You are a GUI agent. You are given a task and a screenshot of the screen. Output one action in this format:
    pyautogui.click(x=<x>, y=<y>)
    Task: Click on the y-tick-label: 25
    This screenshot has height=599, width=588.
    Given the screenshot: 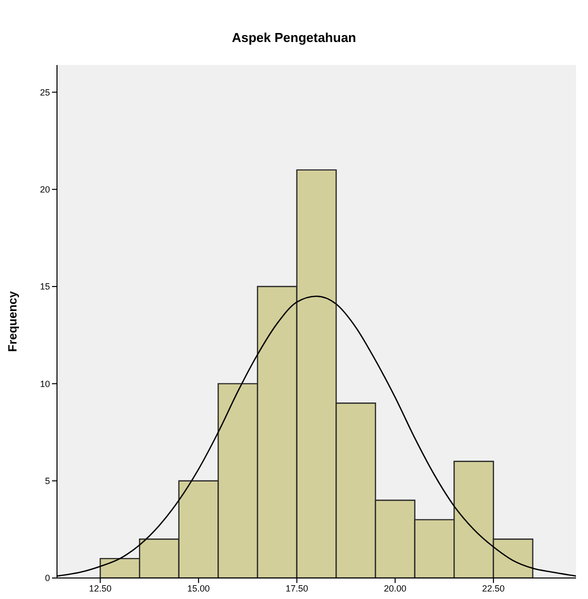 What is the action you would take?
    pyautogui.click(x=45, y=92)
    